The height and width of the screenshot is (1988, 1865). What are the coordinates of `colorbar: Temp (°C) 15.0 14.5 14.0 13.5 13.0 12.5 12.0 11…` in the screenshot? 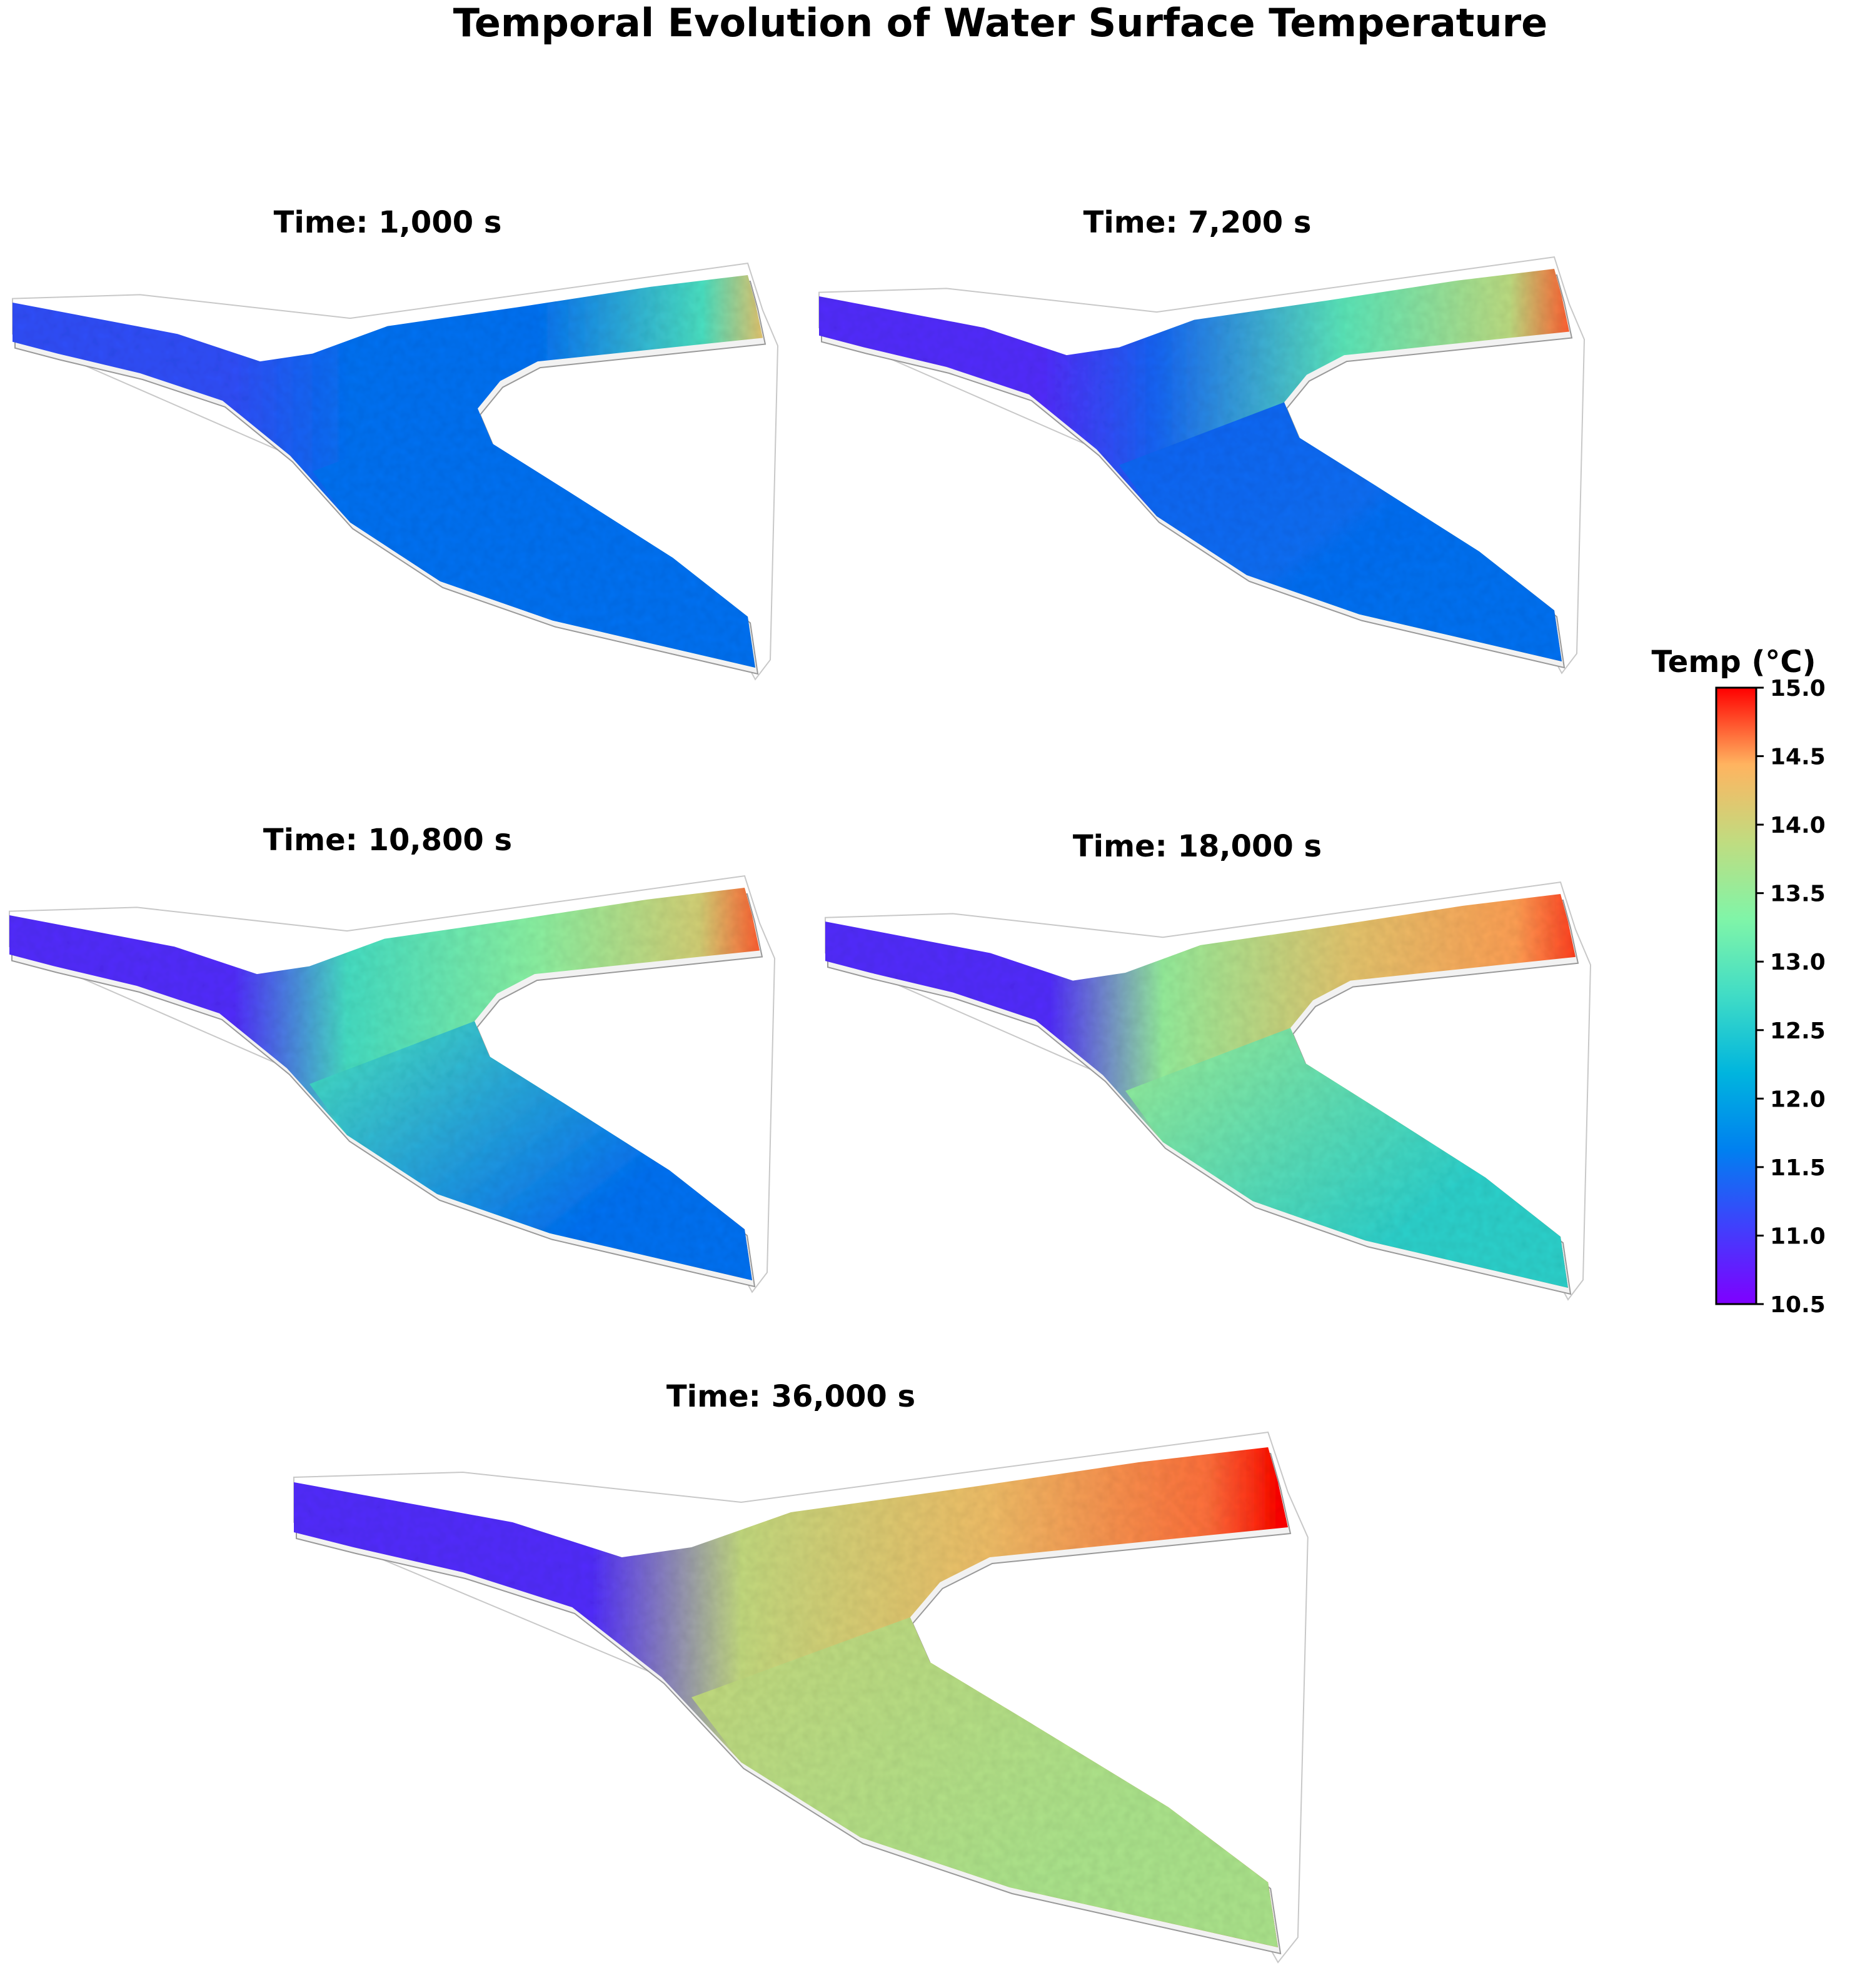 It's located at (1738, 981).